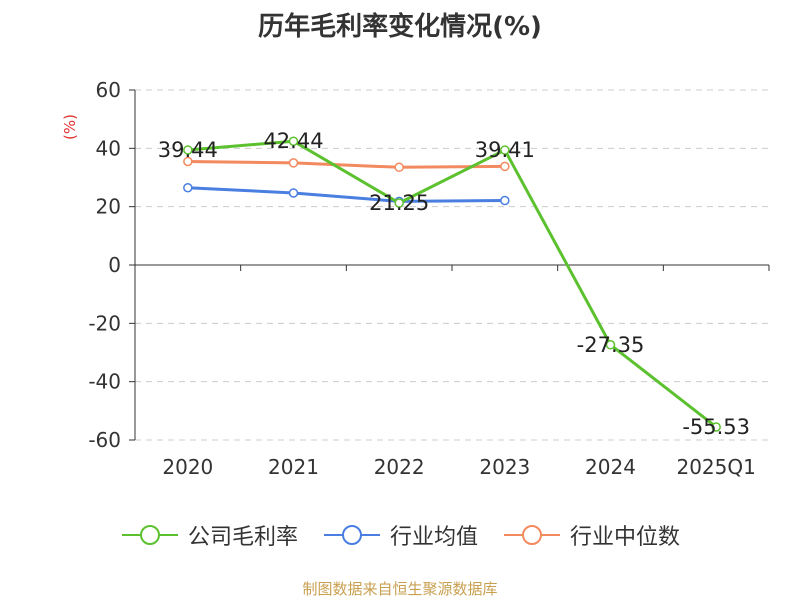 This screenshot has height=600, width=800. I want to click on y-tick-label: -40, so click(104, 382).